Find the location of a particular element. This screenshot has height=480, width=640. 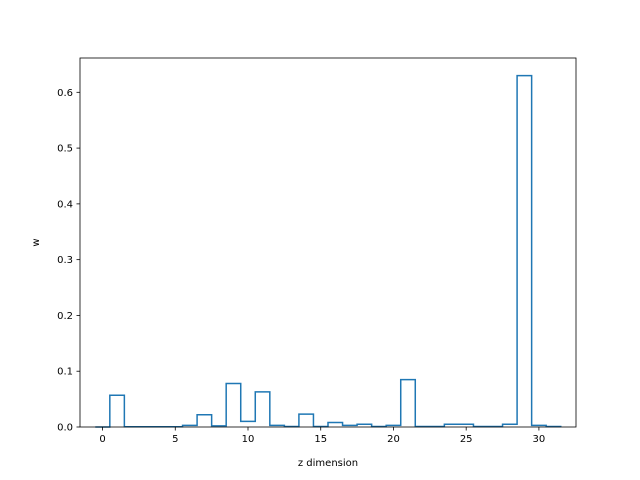

y-tick-label: 0.5 is located at coordinates (65, 149).